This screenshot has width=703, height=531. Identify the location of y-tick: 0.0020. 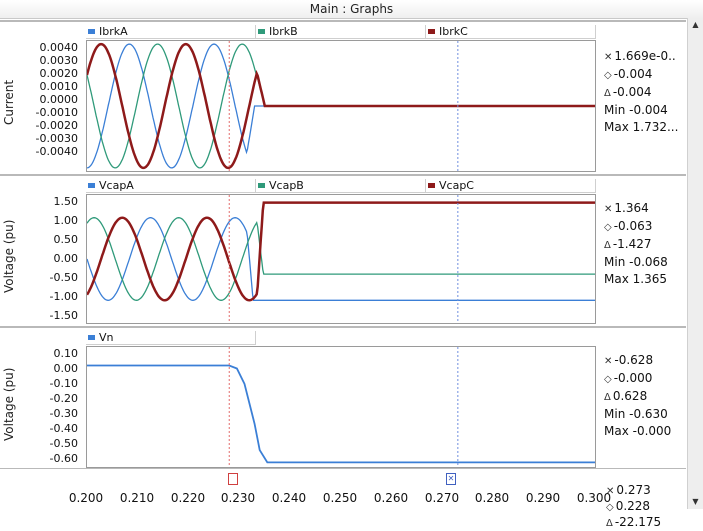
(59, 73).